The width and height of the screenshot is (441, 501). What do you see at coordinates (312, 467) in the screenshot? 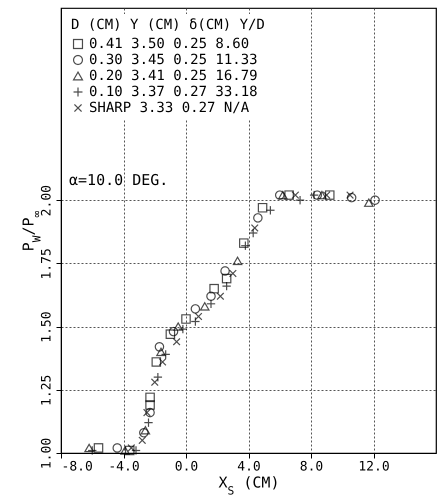
I see `x-tick-label: 8.0` at bounding box center [312, 467].